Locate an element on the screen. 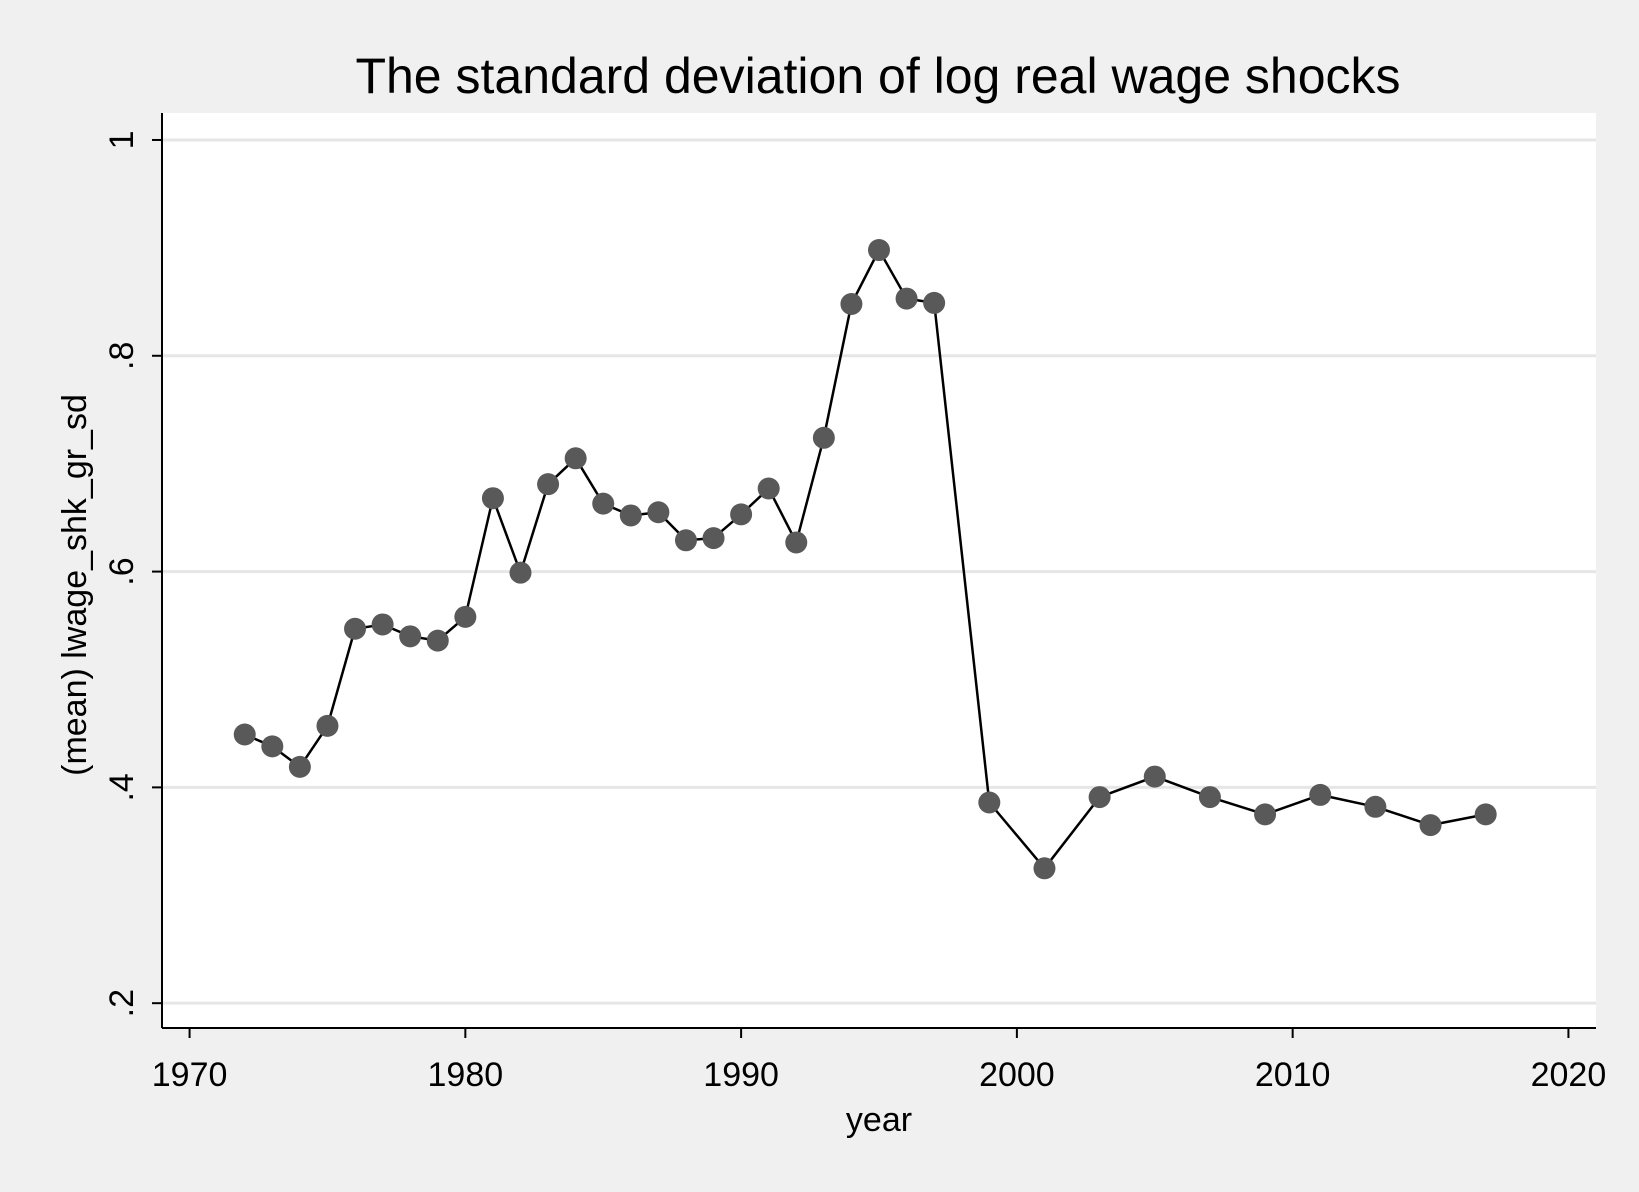  x-axis-label: year is located at coordinates (879, 1120).